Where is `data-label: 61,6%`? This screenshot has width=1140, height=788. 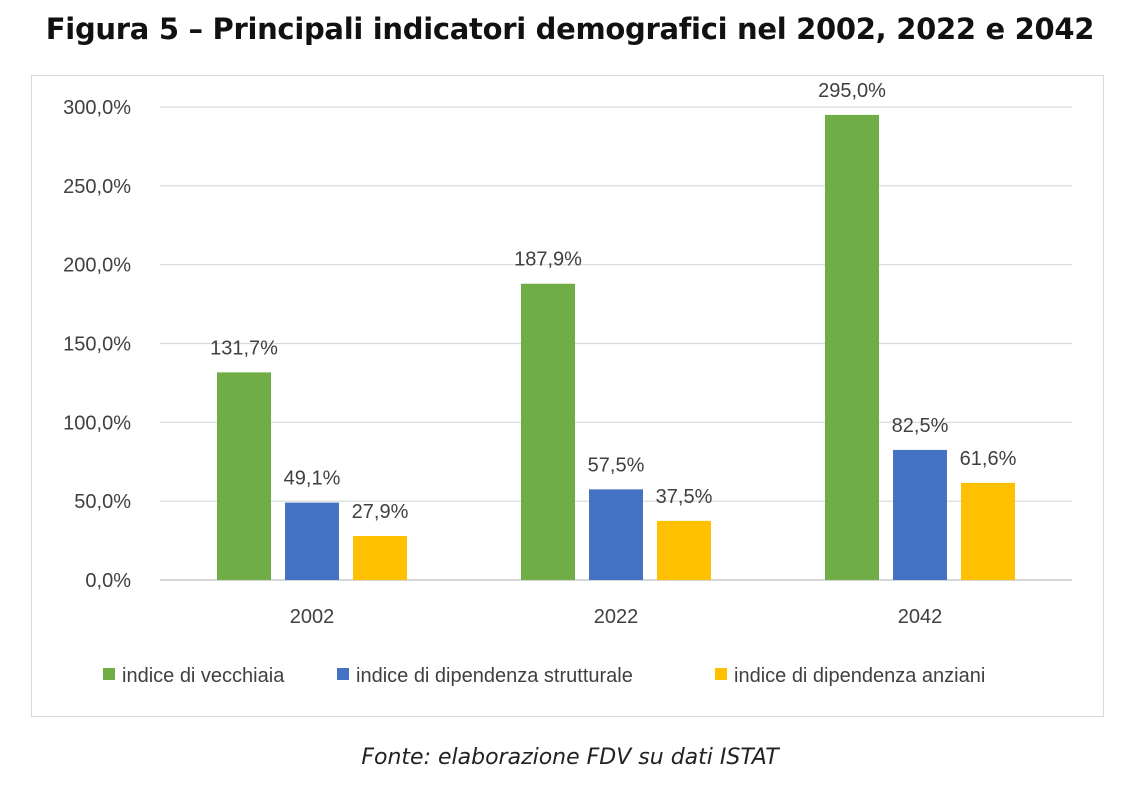 data-label: 61,6% is located at coordinates (988, 459).